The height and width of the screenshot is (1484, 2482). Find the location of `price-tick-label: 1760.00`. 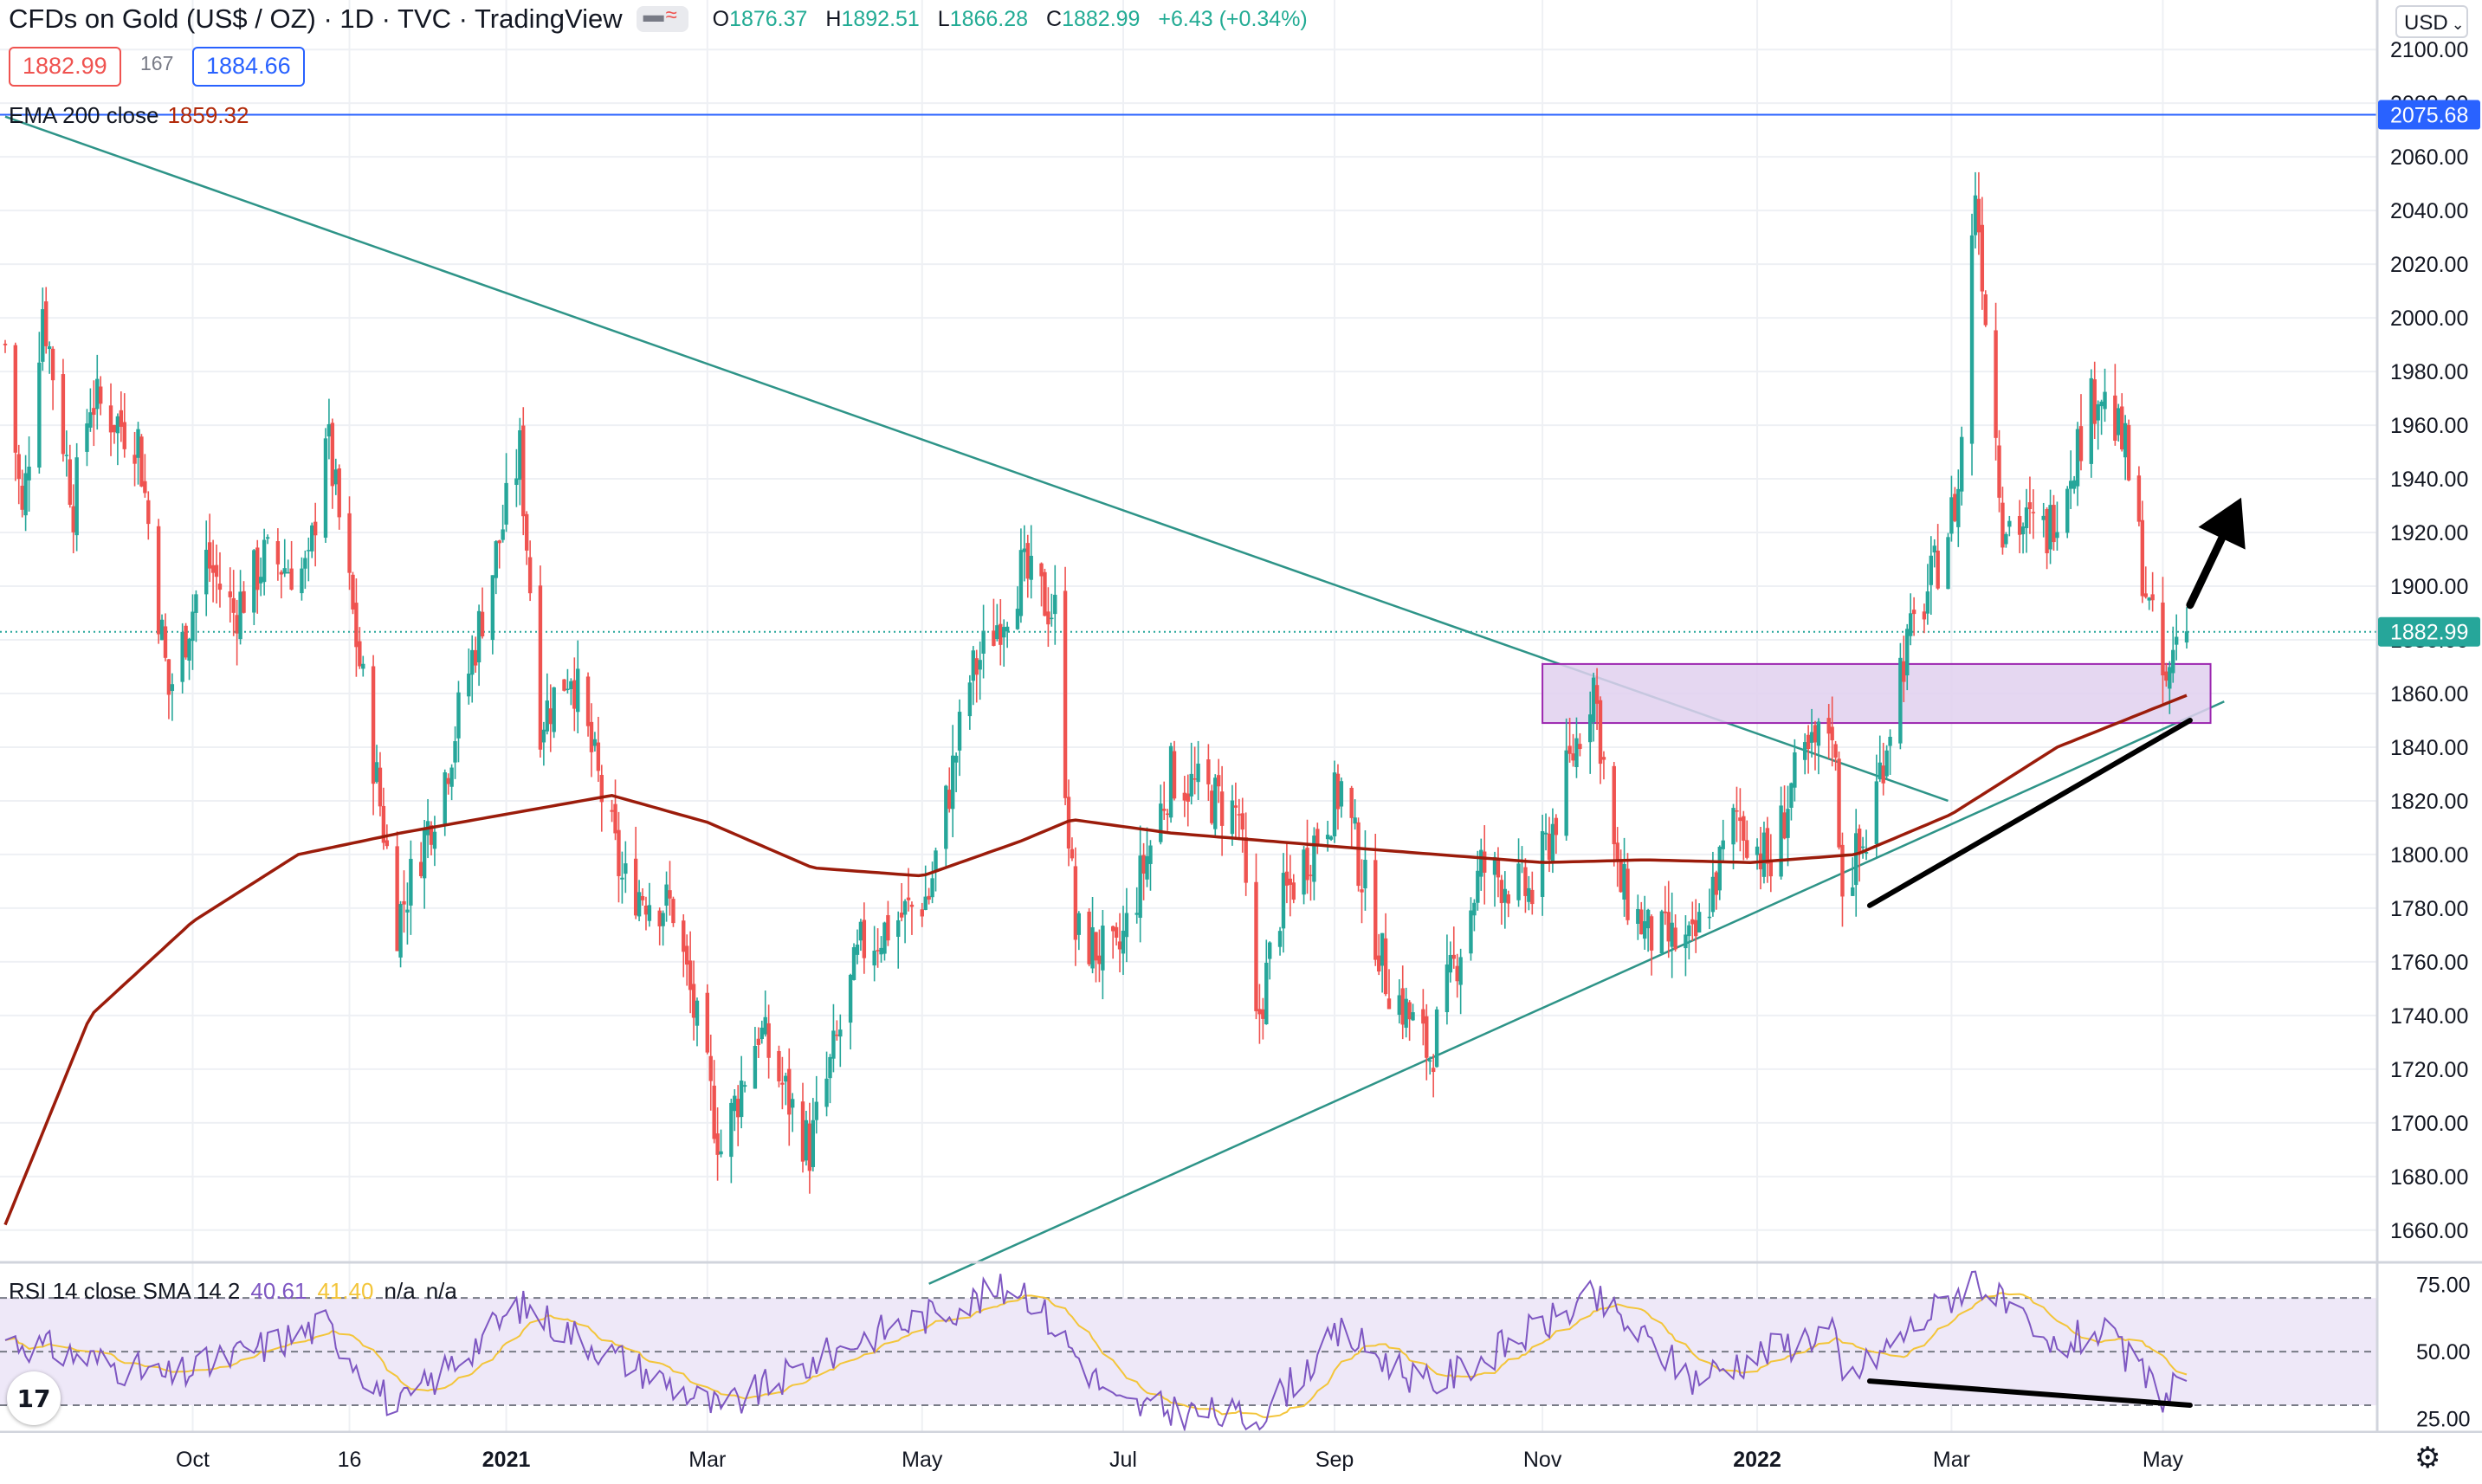

price-tick-label: 1760.00 is located at coordinates (2429, 963).